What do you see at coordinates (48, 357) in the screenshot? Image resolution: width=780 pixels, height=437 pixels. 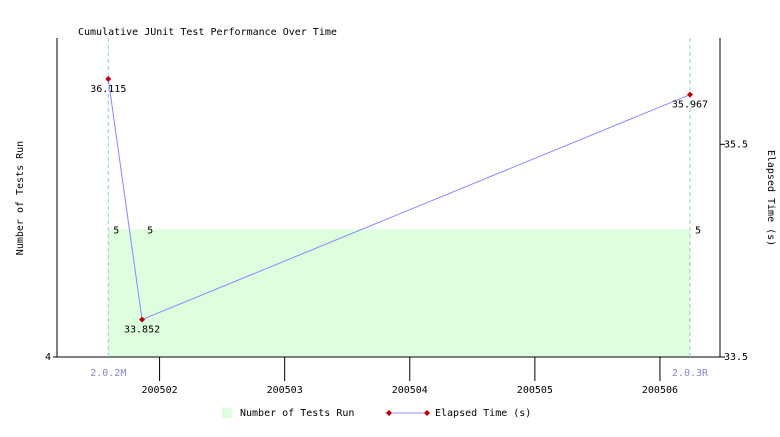 I see `y-tick-label: 4` at bounding box center [48, 357].